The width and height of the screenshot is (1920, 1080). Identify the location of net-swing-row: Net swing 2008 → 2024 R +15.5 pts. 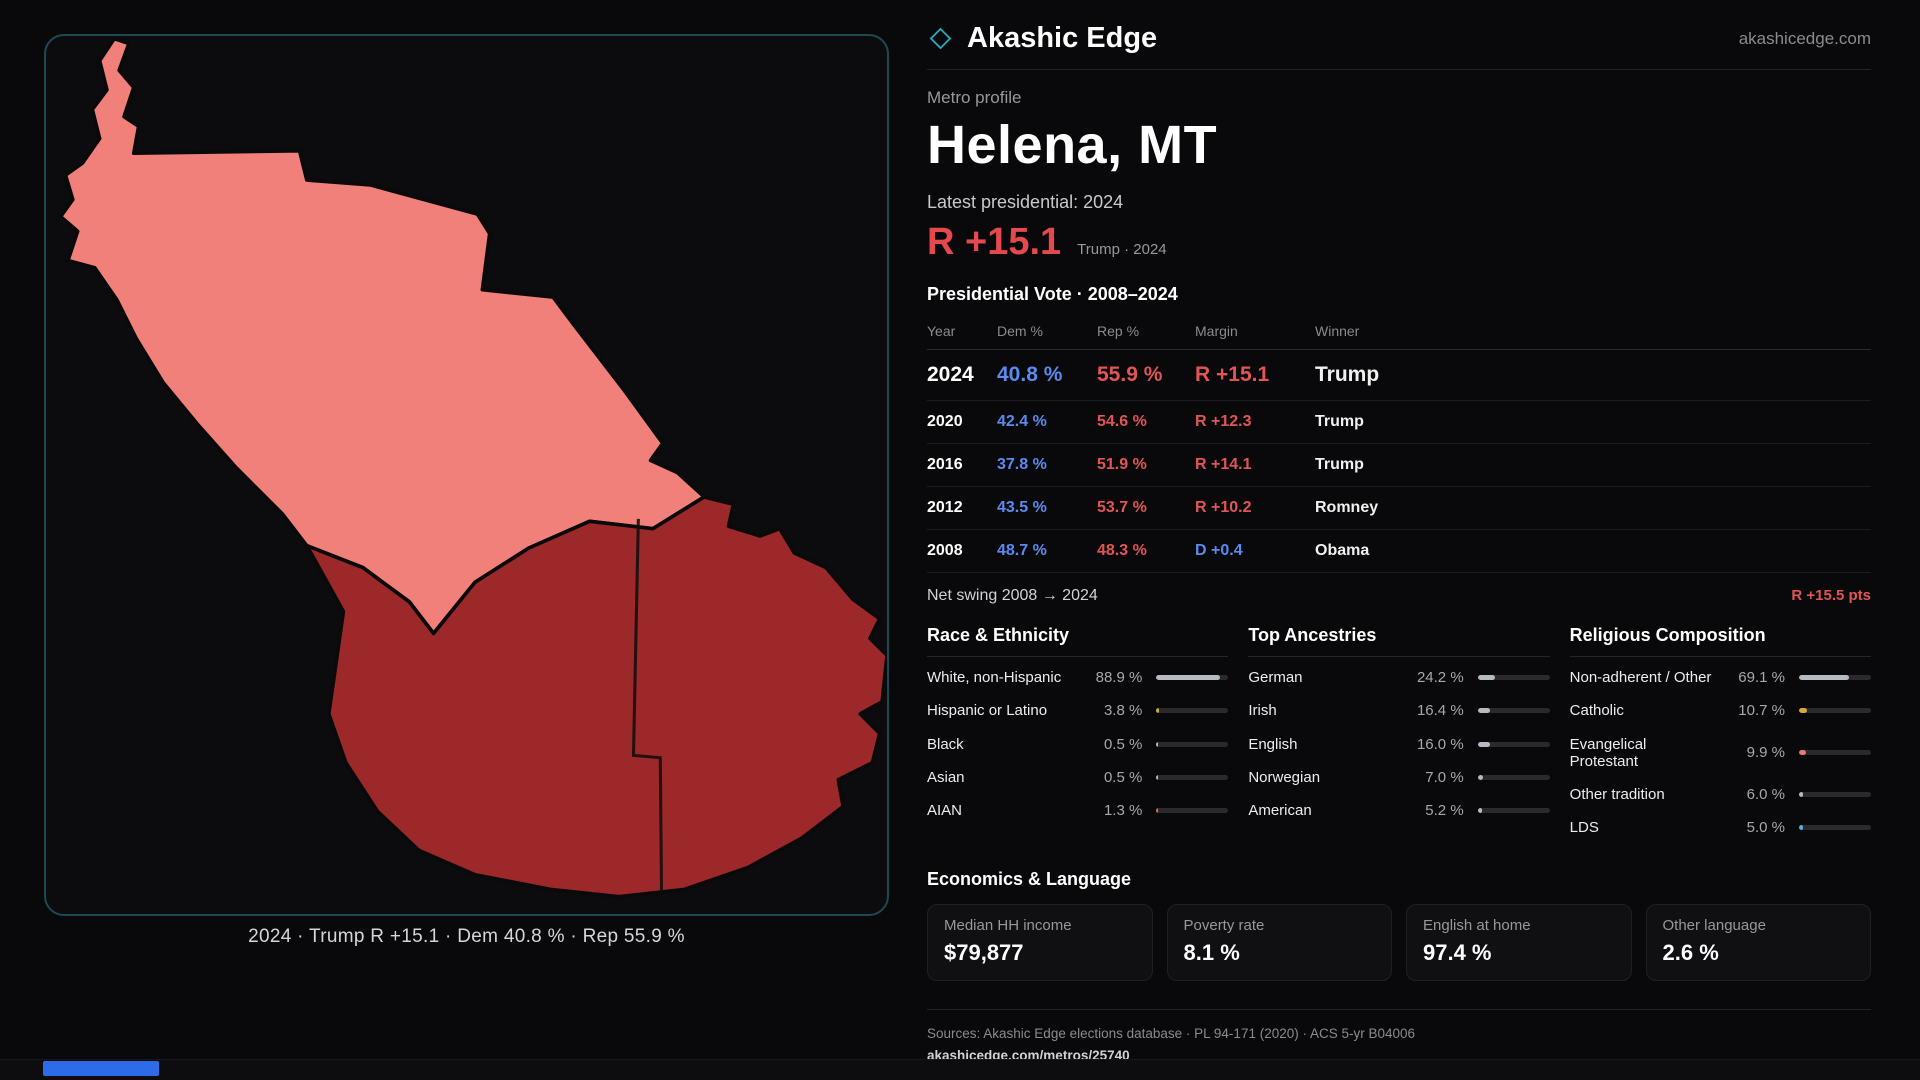
(1399, 589).